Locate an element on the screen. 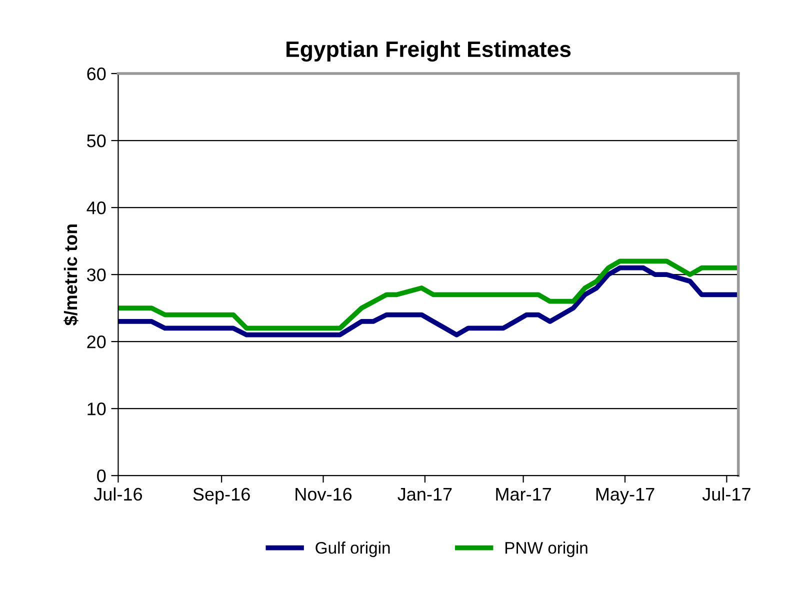 The height and width of the screenshot is (593, 788). y-tick-label: 0 is located at coordinates (101, 476).